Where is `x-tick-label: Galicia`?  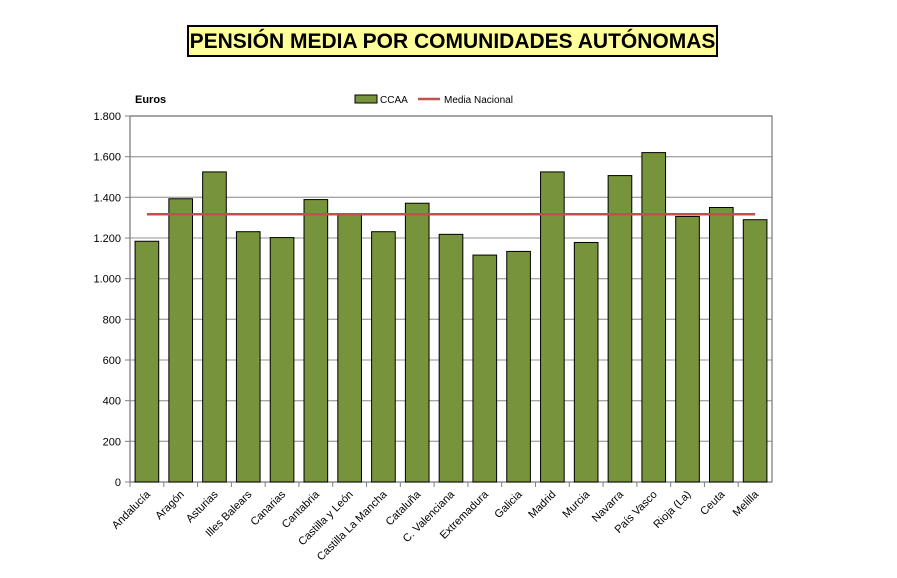 x-tick-label: Galicia is located at coordinates (508, 504).